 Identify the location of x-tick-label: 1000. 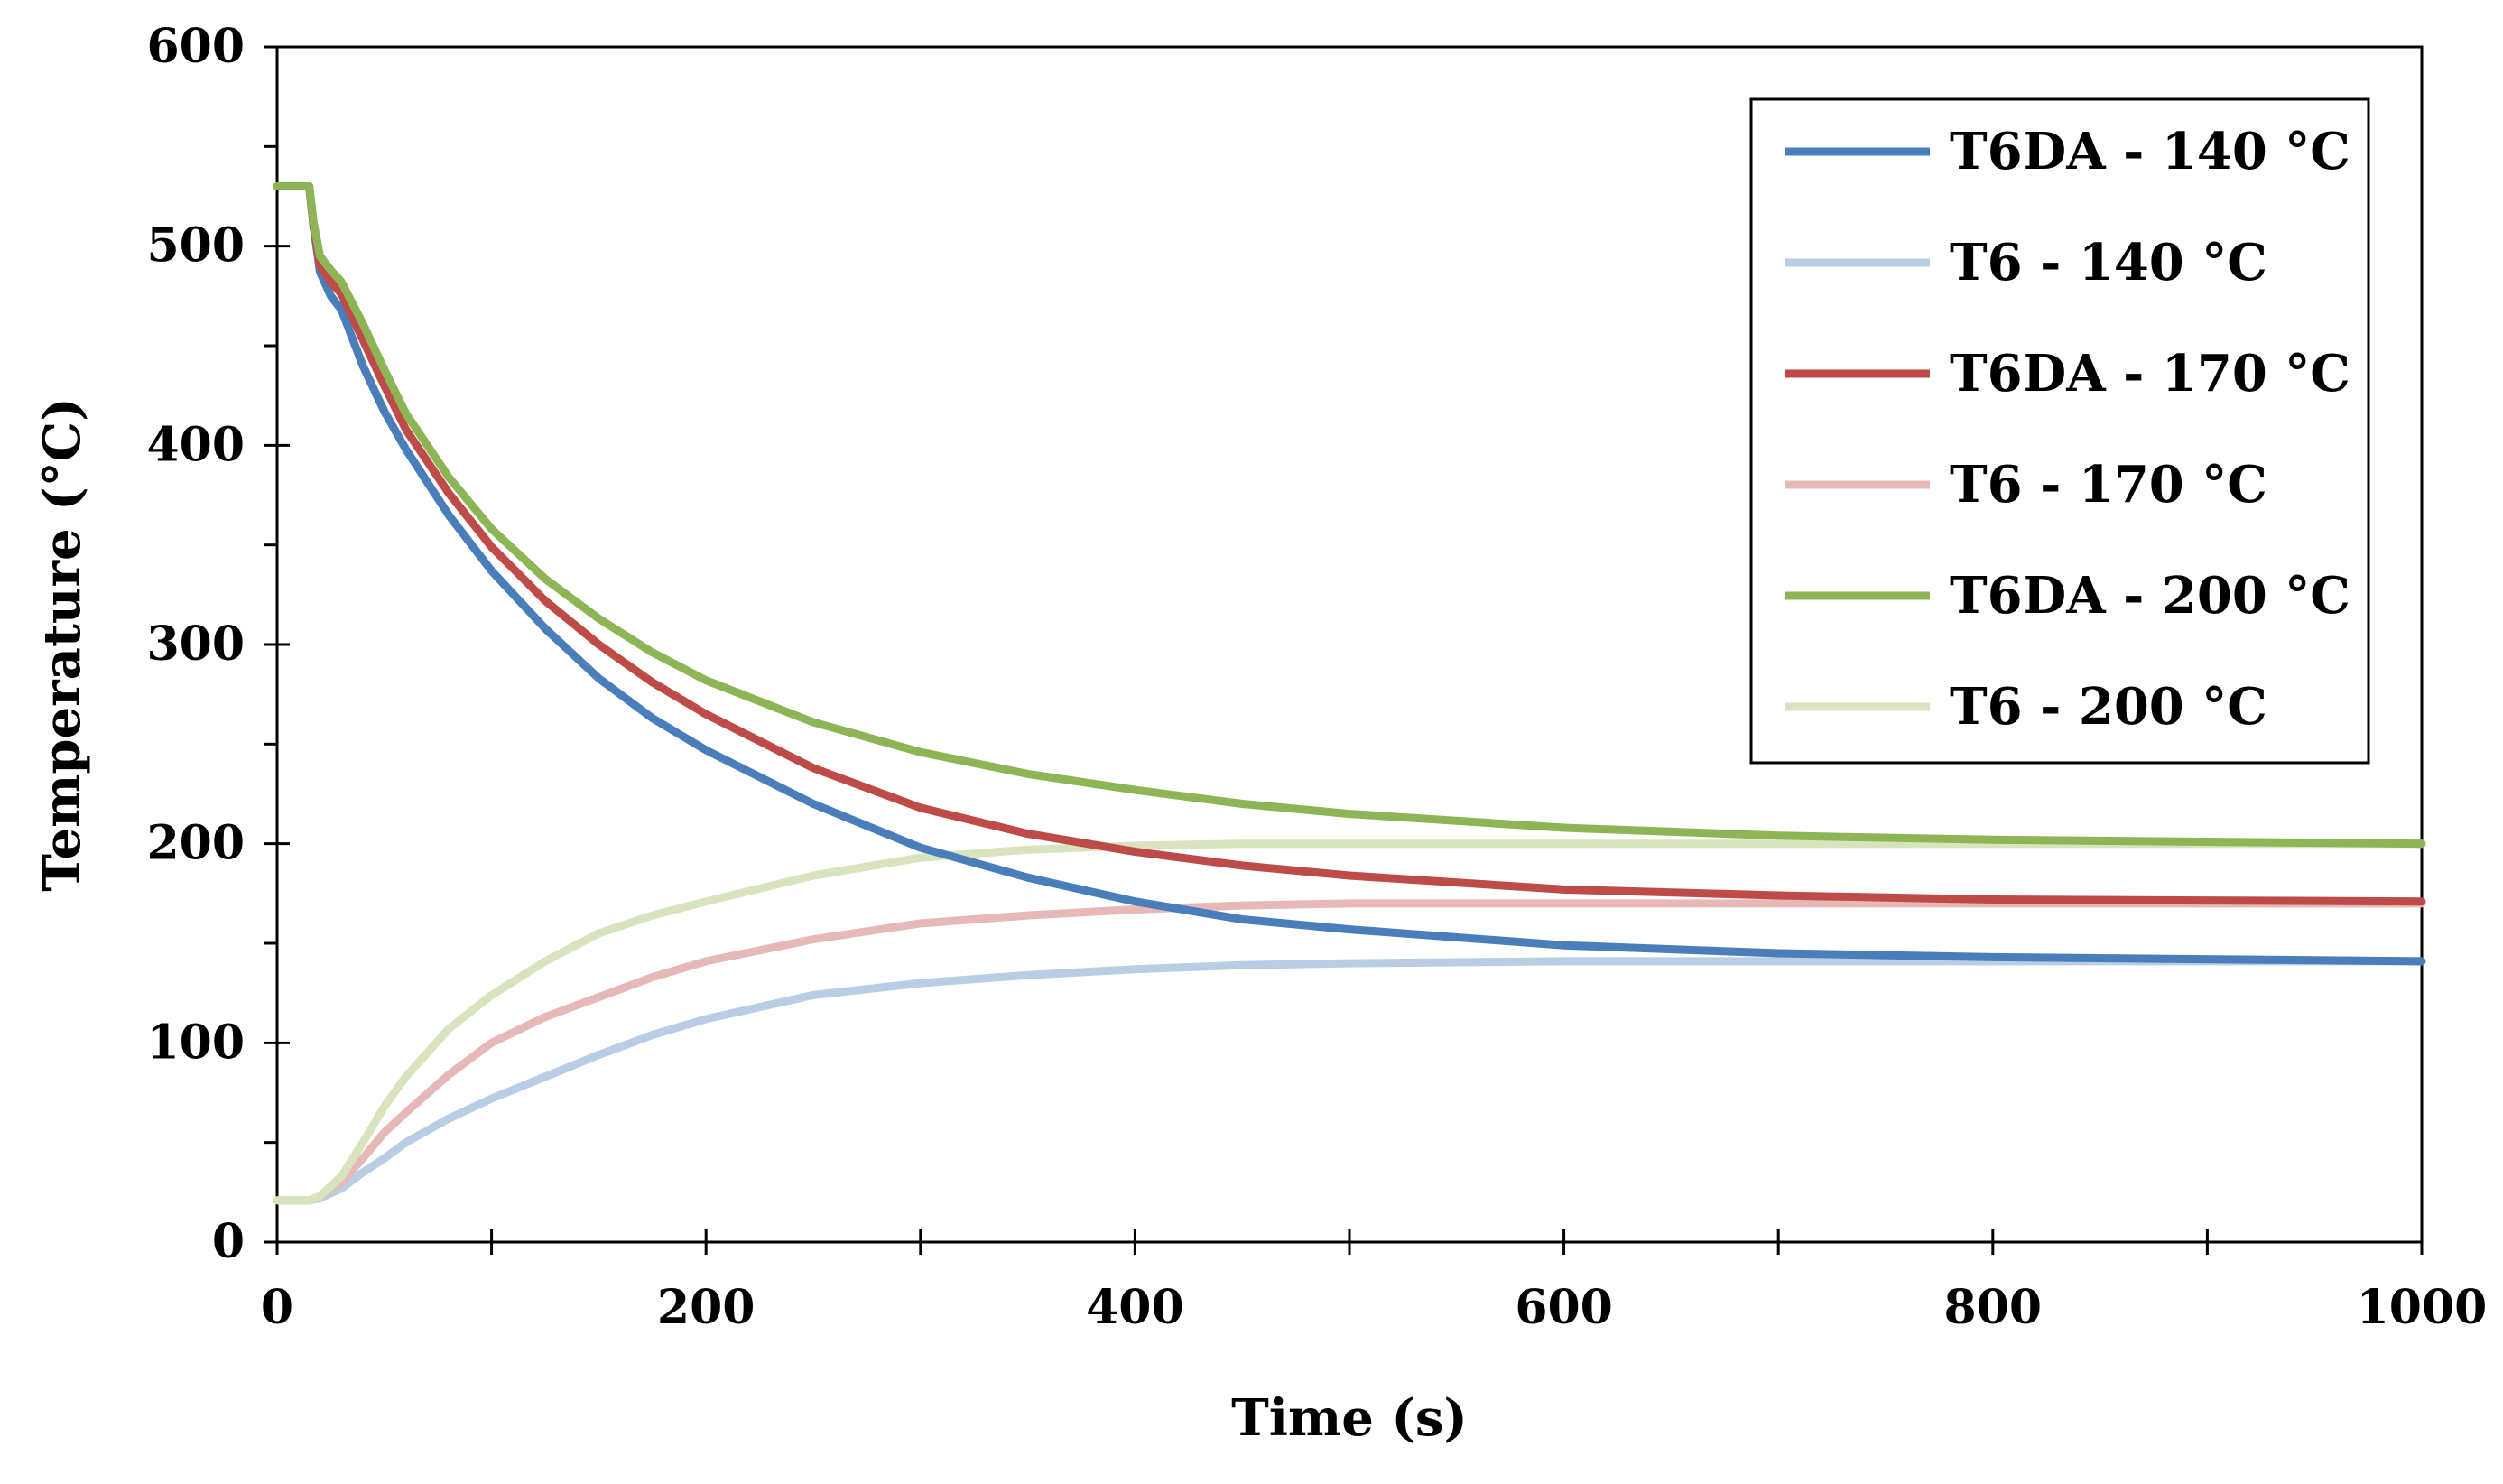
(2423, 1307).